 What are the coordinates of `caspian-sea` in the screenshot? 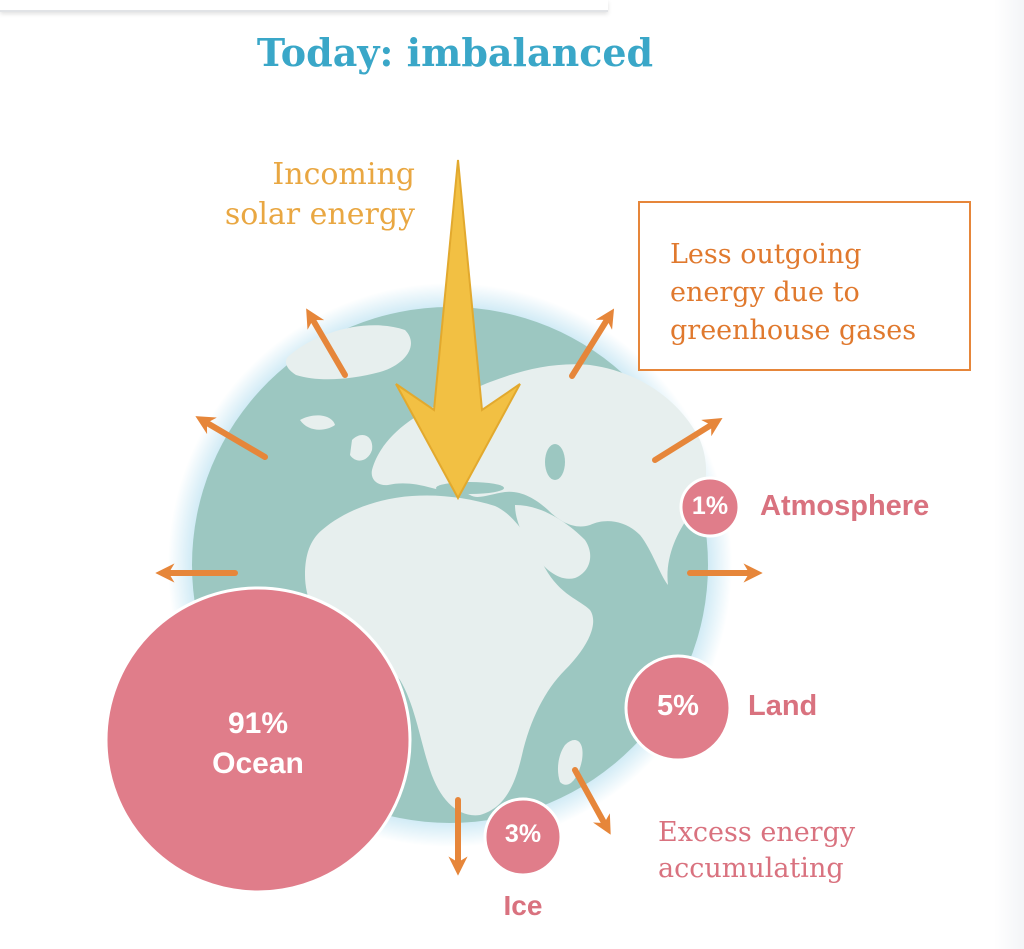 It's located at (555, 462).